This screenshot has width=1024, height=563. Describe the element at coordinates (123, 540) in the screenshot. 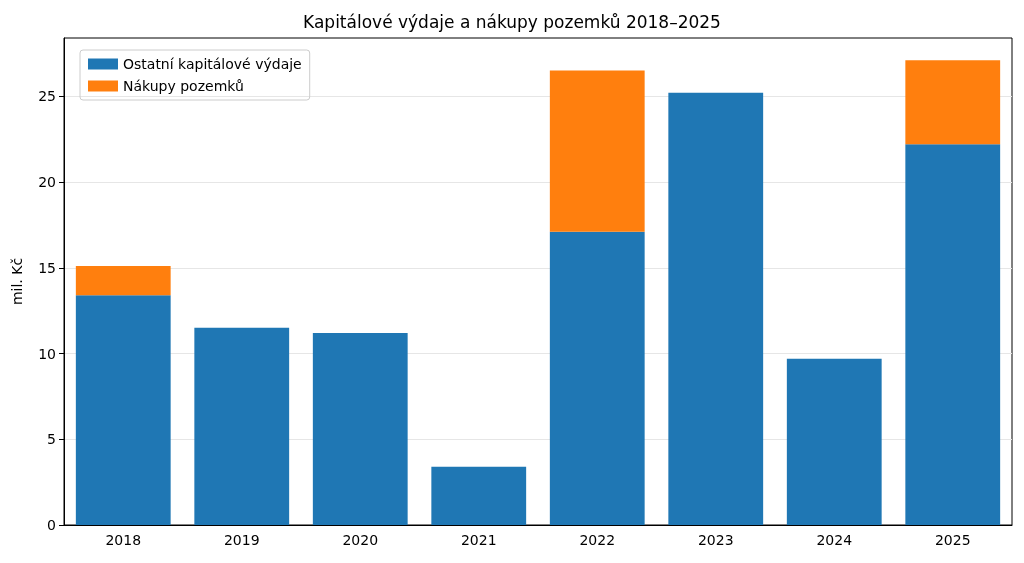

I see `x-tick-label: 2018` at that location.